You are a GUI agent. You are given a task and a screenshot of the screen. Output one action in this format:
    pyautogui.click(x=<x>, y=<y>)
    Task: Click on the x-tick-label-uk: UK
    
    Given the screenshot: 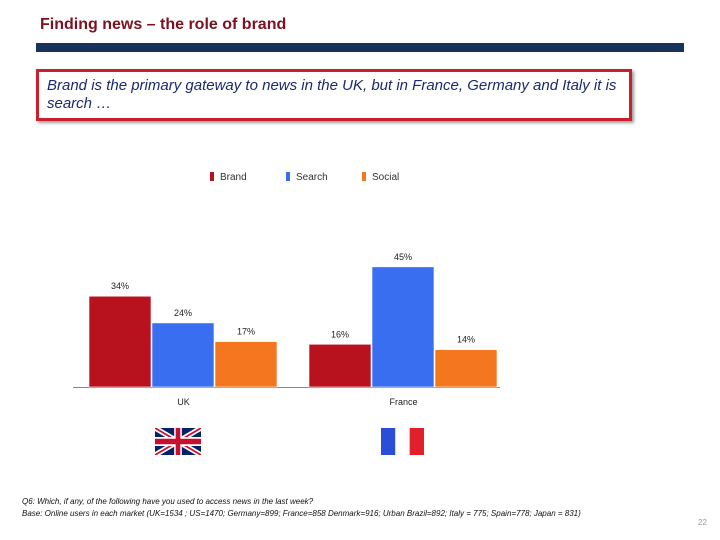 What is the action you would take?
    pyautogui.click(x=183, y=402)
    